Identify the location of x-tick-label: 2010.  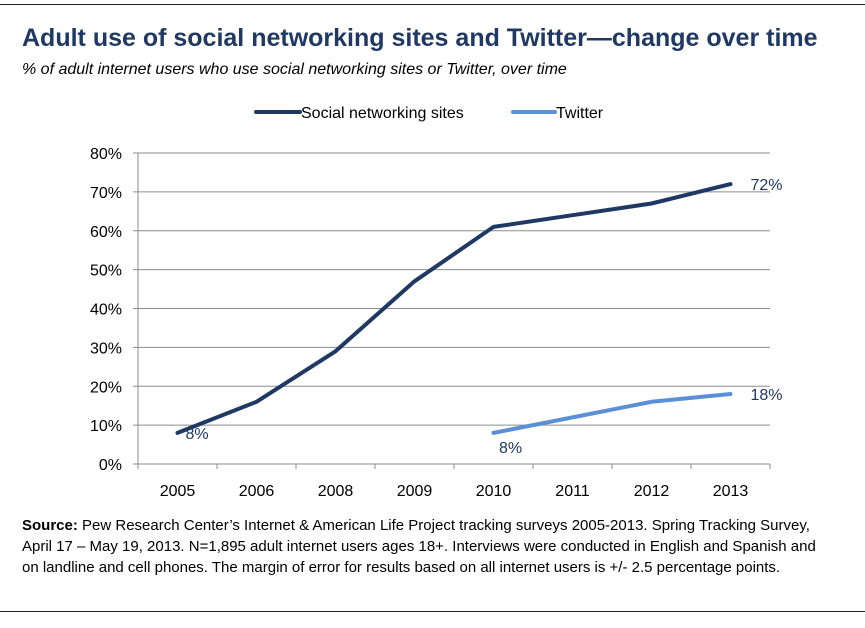
(494, 491).